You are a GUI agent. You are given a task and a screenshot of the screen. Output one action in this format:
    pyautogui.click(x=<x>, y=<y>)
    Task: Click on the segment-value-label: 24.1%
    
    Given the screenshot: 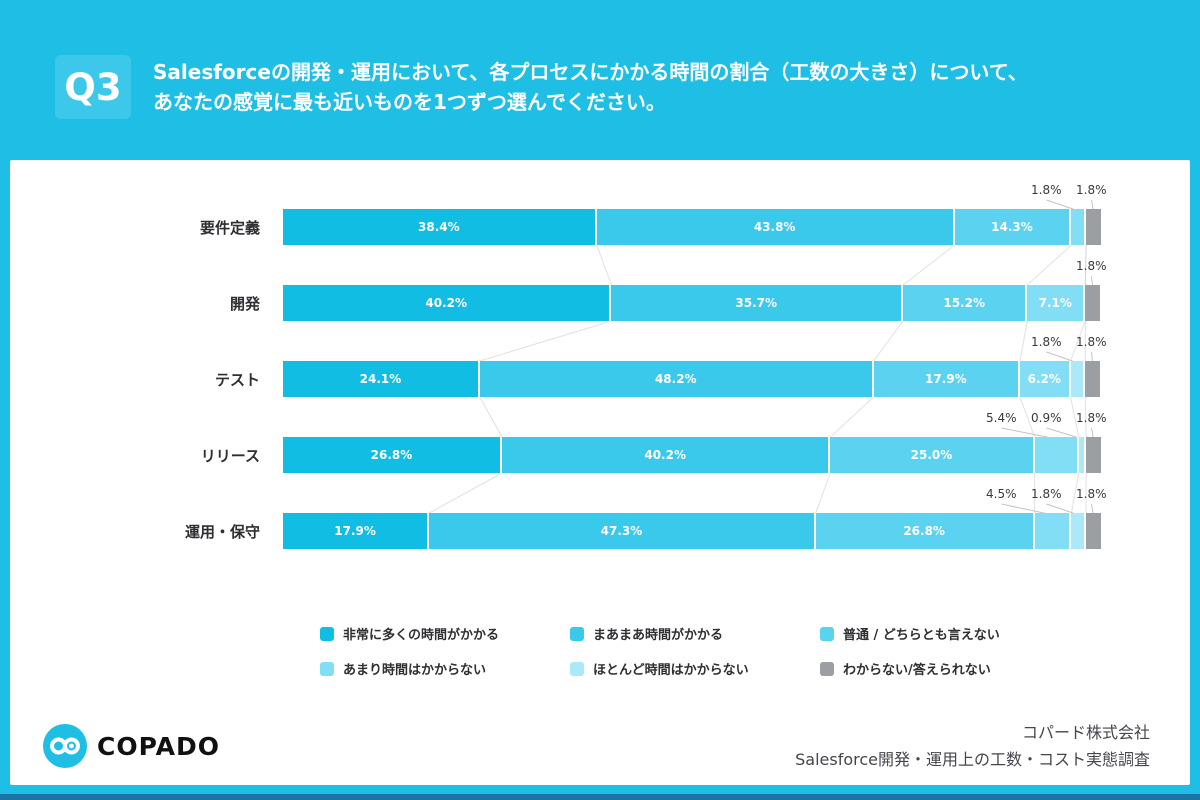 What is the action you would take?
    pyautogui.click(x=380, y=379)
    